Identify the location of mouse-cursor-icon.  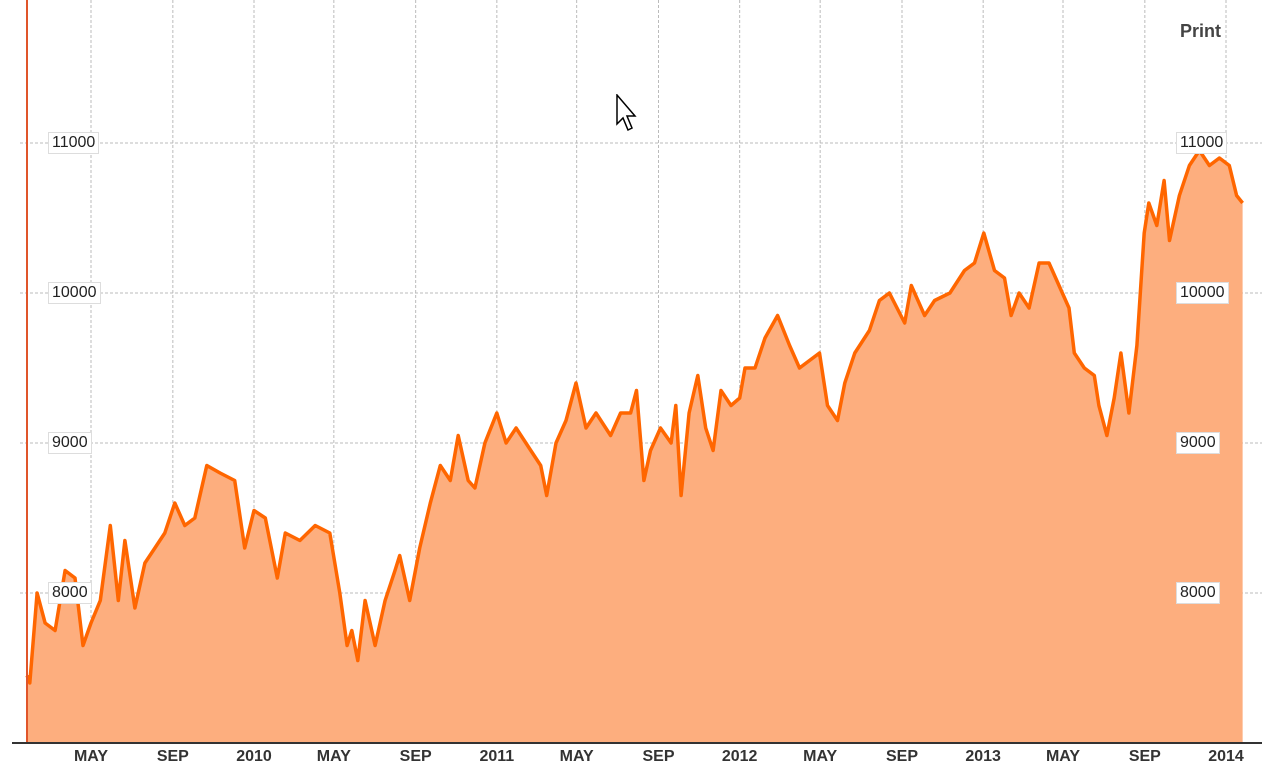
(626, 113).